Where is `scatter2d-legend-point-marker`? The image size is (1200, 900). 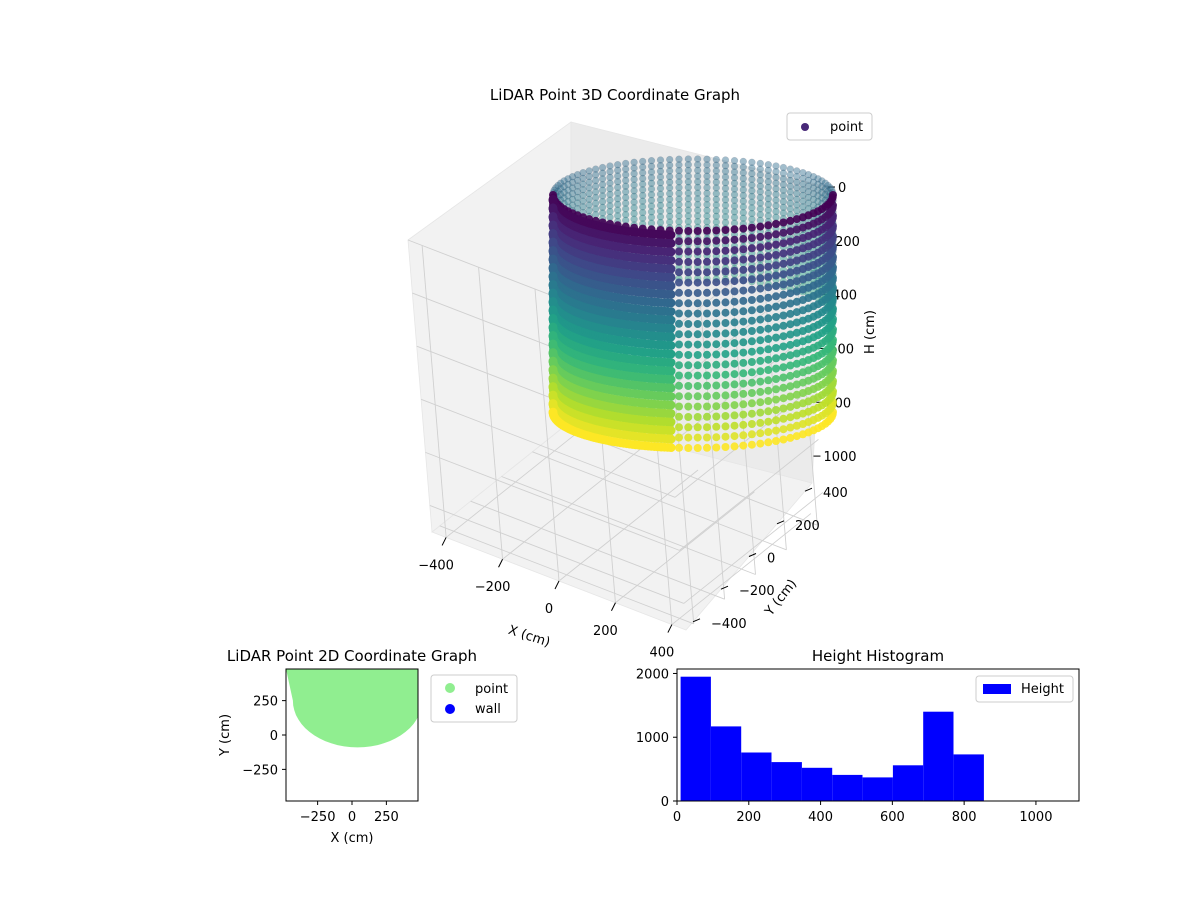
scatter2d-legend-point-marker is located at coordinates (450, 688).